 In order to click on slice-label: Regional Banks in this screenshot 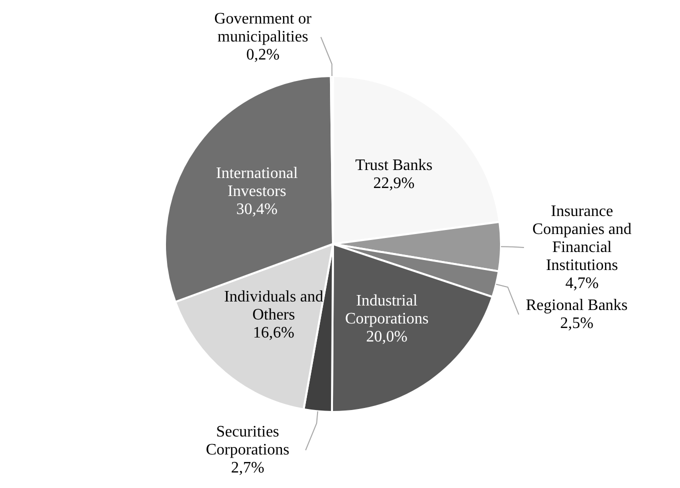, I will do `click(577, 305)`.